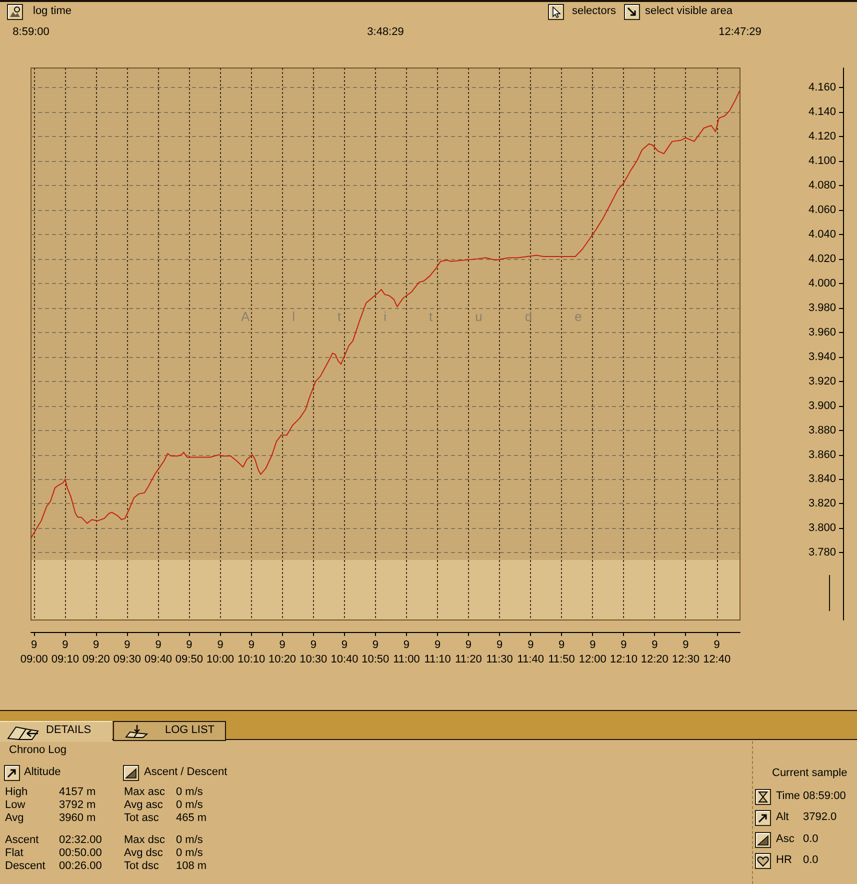 Image resolution: width=857 pixels, height=884 pixels. I want to click on x-tick-label: 11:40, so click(530, 660).